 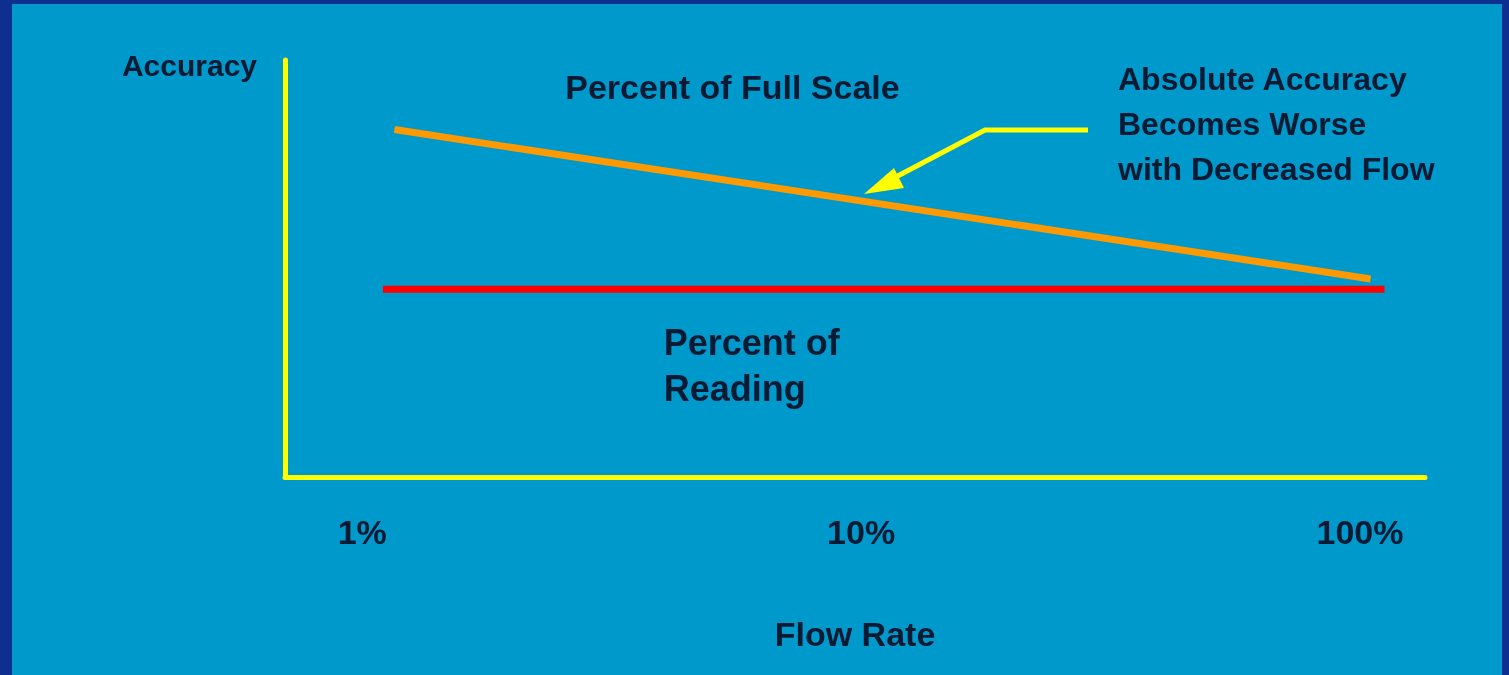 What do you see at coordinates (362, 532) in the screenshot?
I see `x-tick-label: 1%` at bounding box center [362, 532].